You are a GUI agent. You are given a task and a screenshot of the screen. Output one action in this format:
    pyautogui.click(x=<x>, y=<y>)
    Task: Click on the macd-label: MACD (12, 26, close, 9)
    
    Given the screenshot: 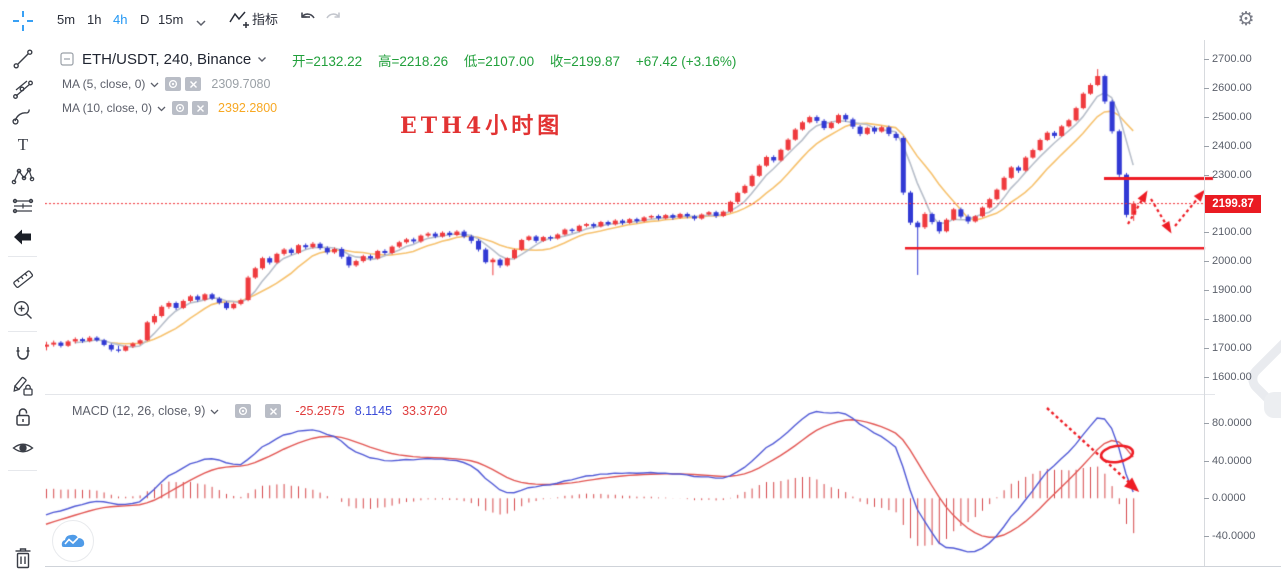 What is the action you would take?
    pyautogui.click(x=139, y=411)
    